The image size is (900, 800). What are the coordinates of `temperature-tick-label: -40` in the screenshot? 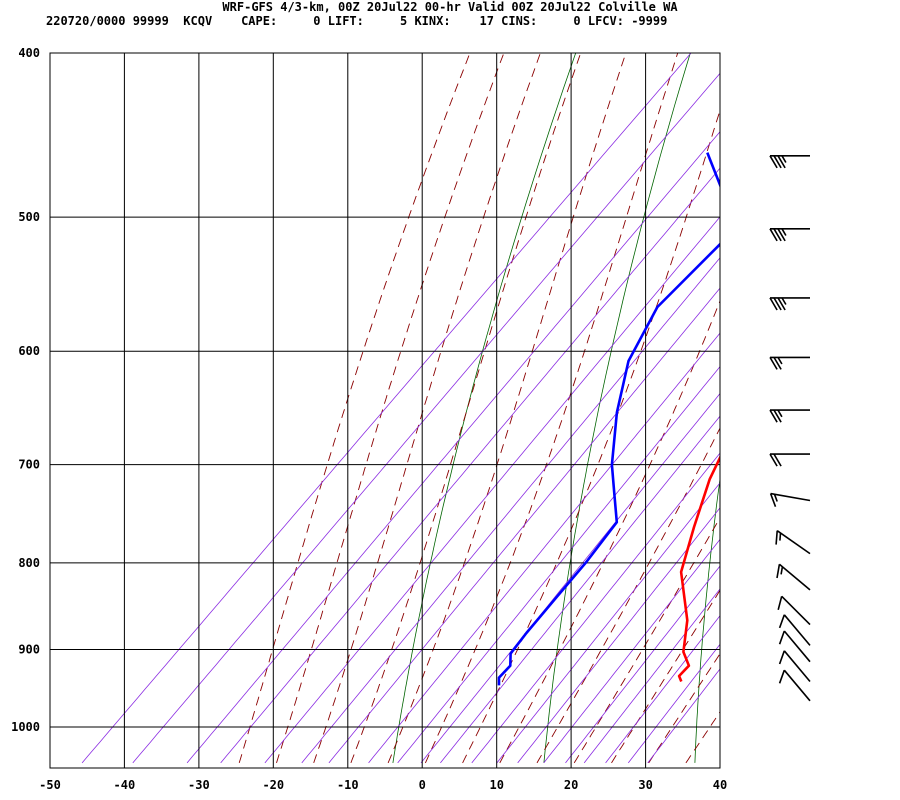 It's located at (125, 785).